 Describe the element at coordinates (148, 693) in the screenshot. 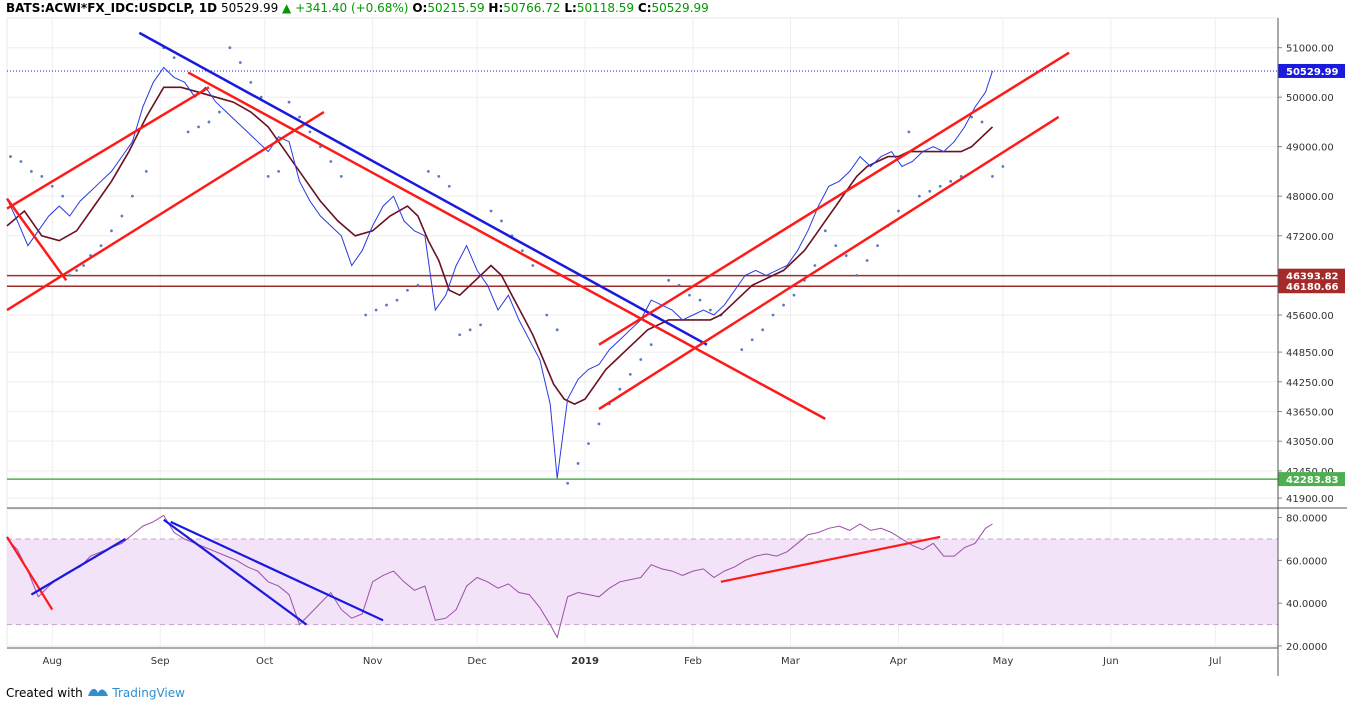

I see `tradingview-brand: TradingView` at that location.